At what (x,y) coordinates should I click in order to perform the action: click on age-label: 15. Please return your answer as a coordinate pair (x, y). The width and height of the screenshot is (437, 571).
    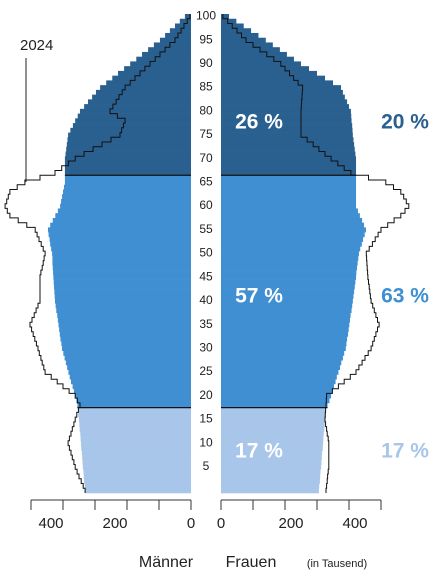
    Looking at the image, I should click on (206, 419).